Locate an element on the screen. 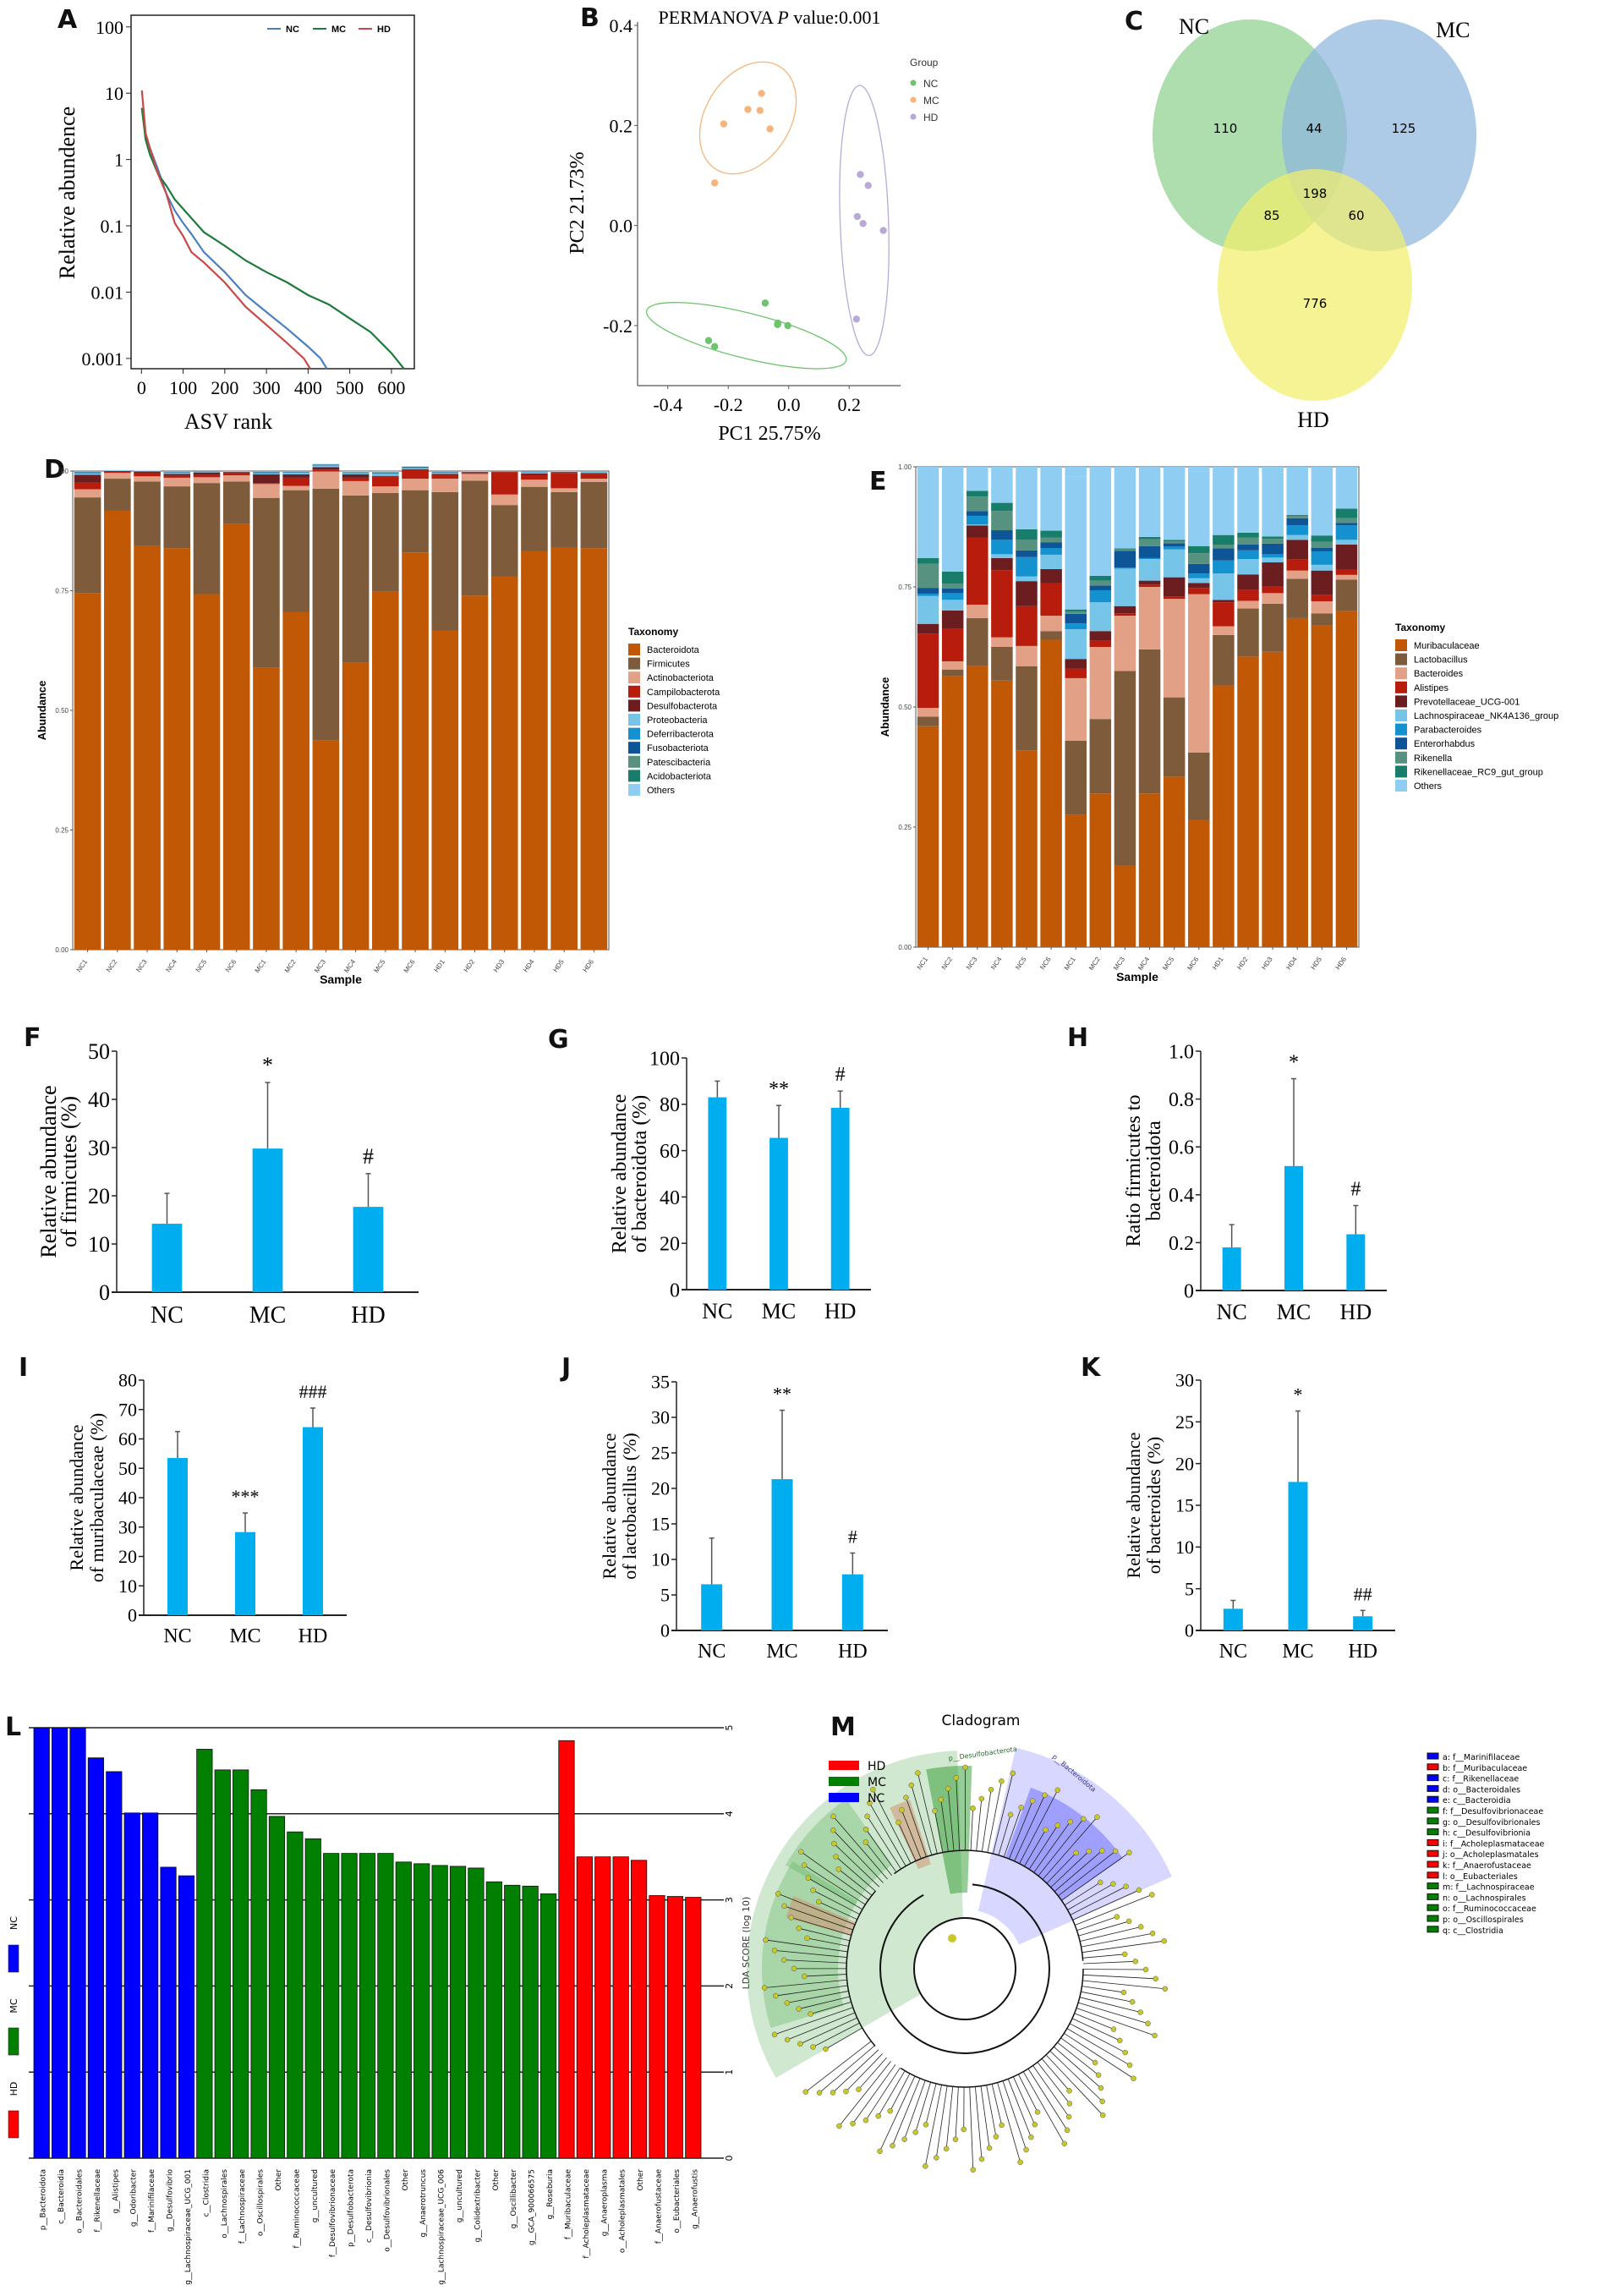 The height and width of the screenshot is (2296, 1610). chart-b-point-hd is located at coordinates (857, 216).